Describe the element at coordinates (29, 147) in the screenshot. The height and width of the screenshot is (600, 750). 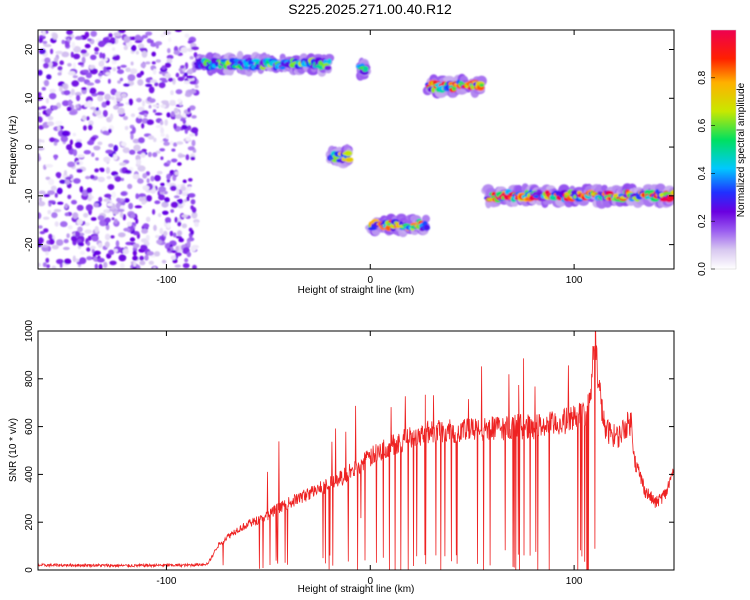
I see `y-tick-label: 0` at that location.